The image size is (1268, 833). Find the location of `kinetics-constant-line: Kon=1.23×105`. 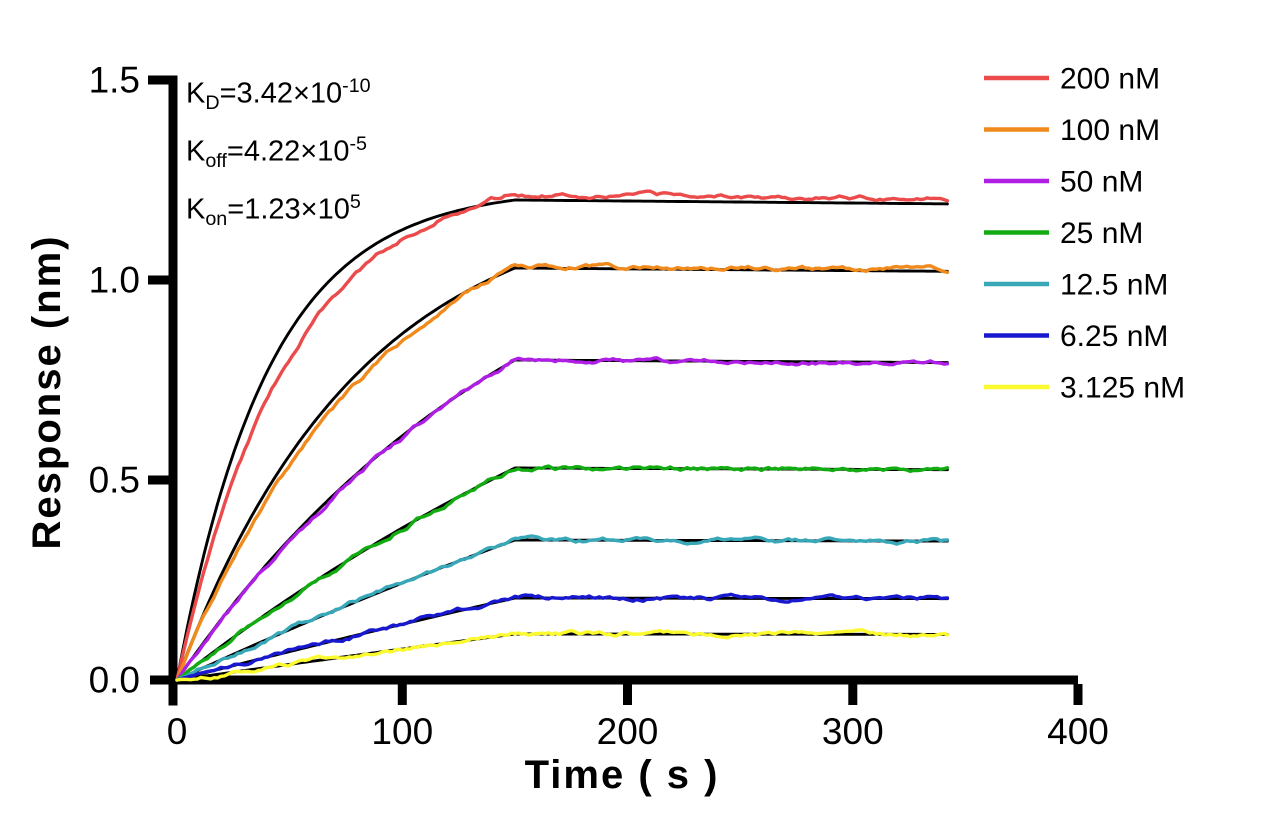

kinetics-constant-line: Kon=1.23×105 is located at coordinates (278, 211).